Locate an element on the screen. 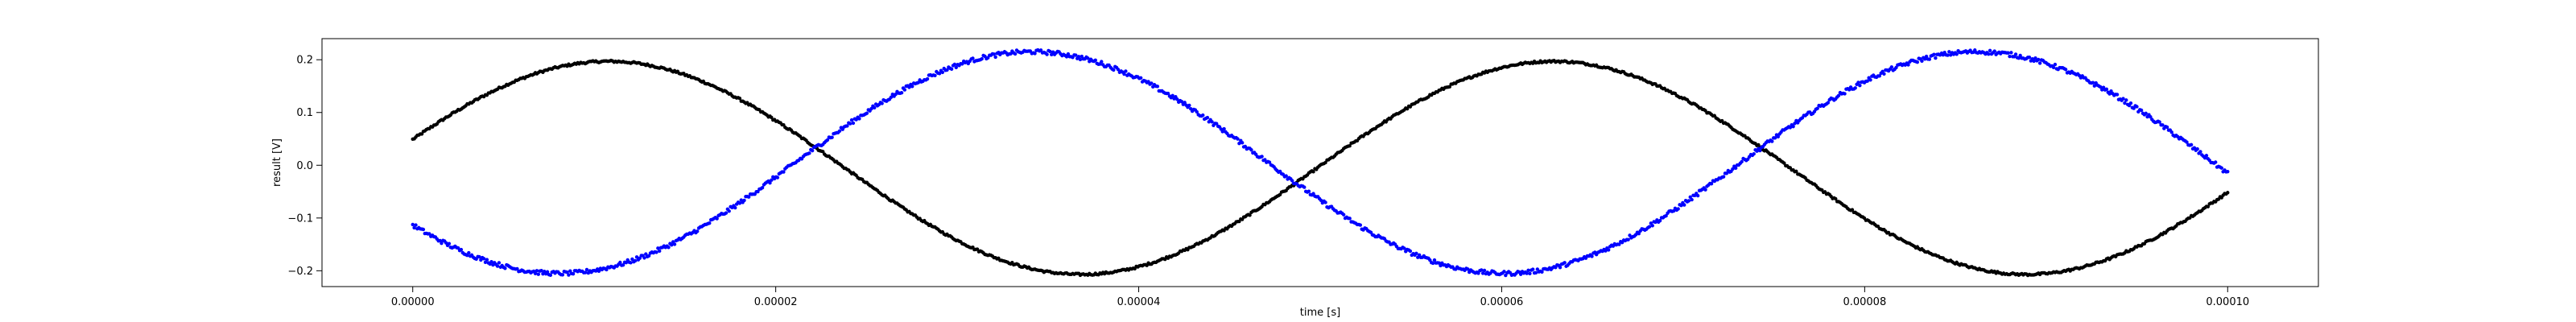  x-tick-label: 0.00008 is located at coordinates (1864, 302).